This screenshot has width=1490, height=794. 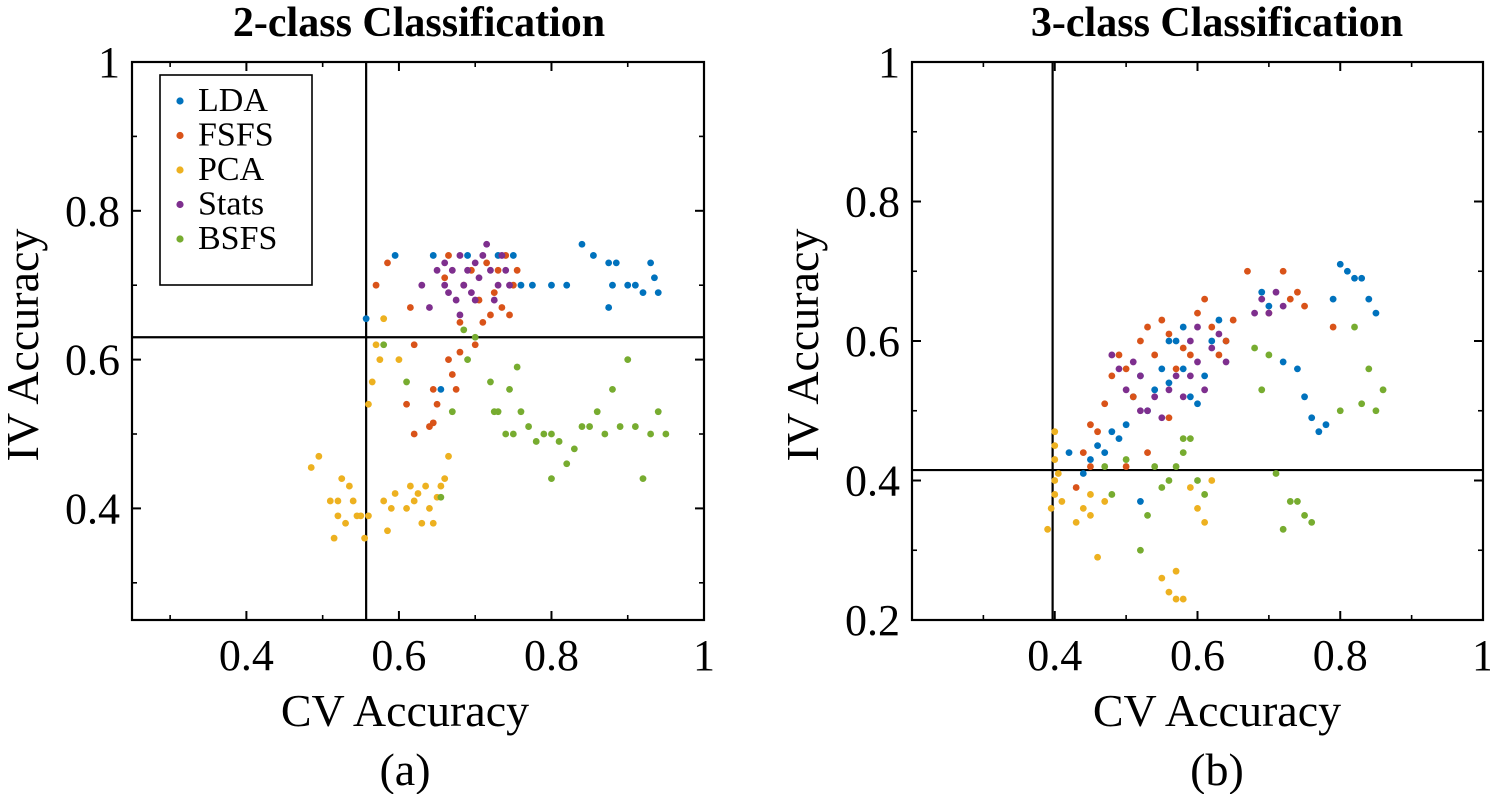 What do you see at coordinates (1481, 655) in the screenshot?
I see `panel-b-x-tick-label: 1` at bounding box center [1481, 655].